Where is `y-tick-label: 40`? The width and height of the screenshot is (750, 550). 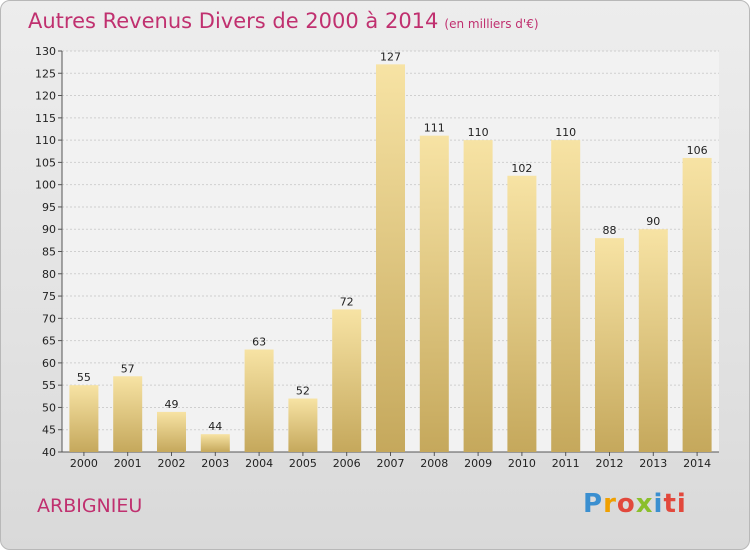
y-tick-label: 40 is located at coordinates (49, 452).